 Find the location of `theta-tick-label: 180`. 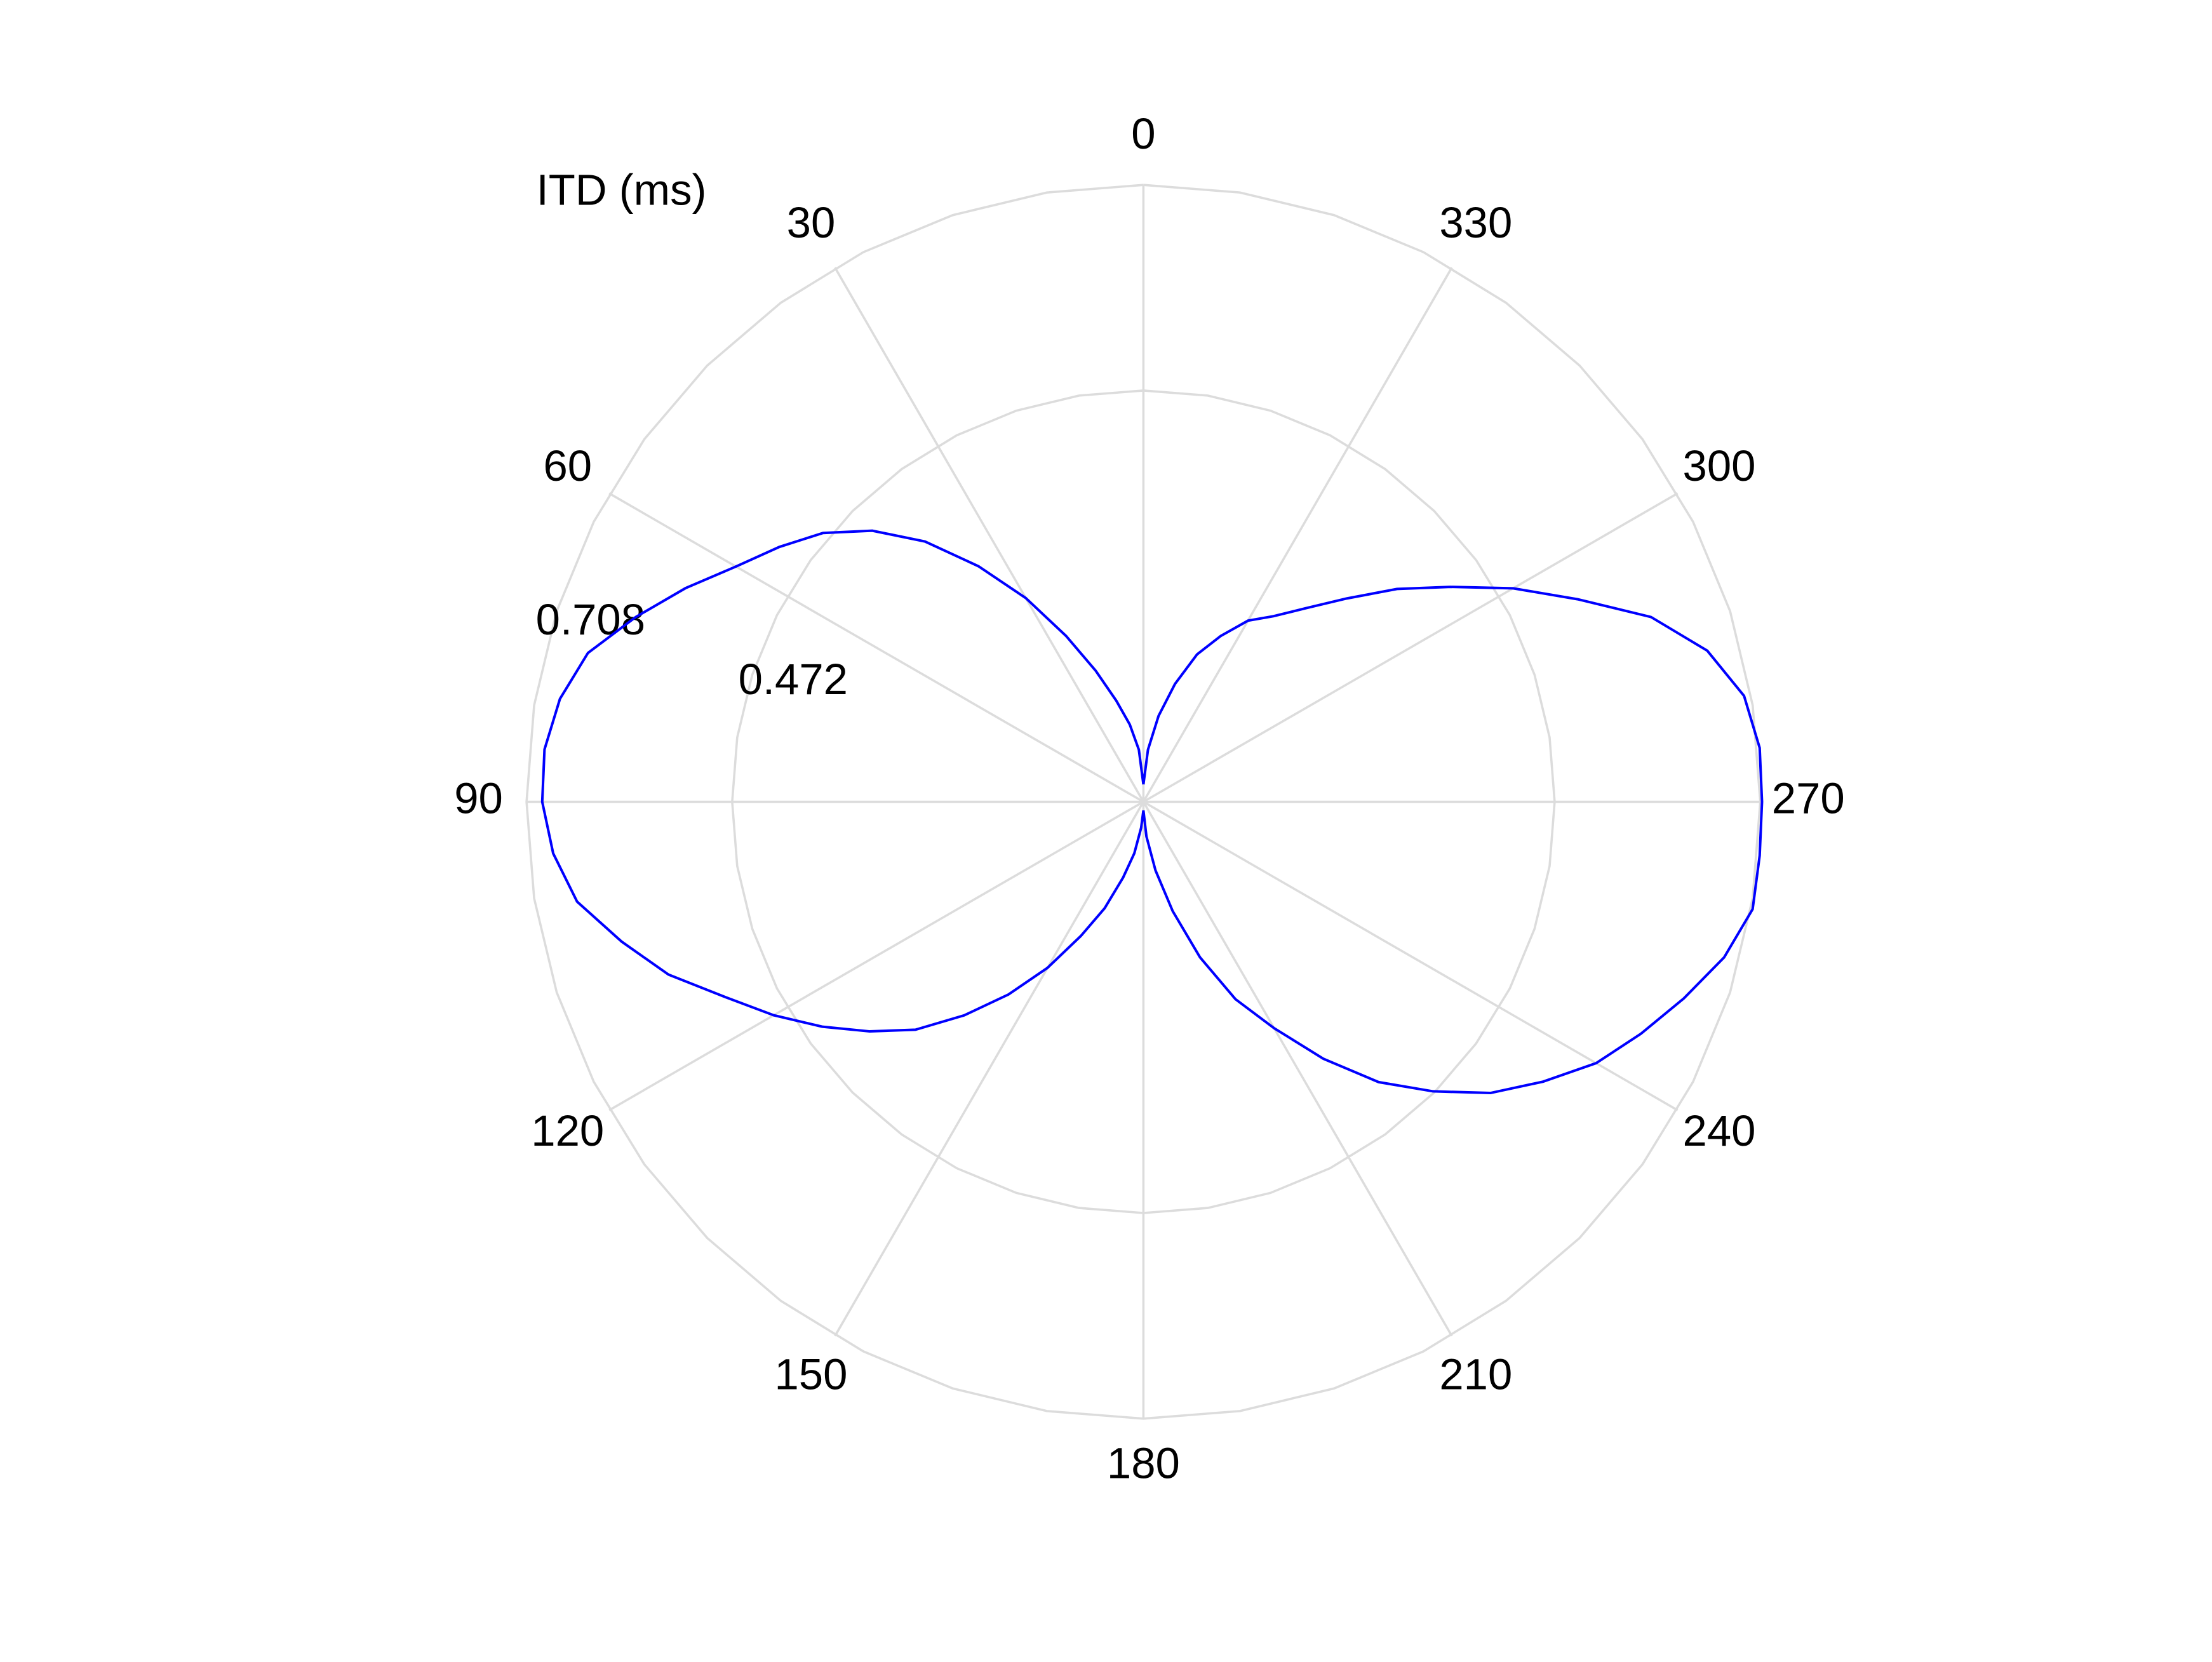

theta-tick-label: 180 is located at coordinates (1143, 1463).